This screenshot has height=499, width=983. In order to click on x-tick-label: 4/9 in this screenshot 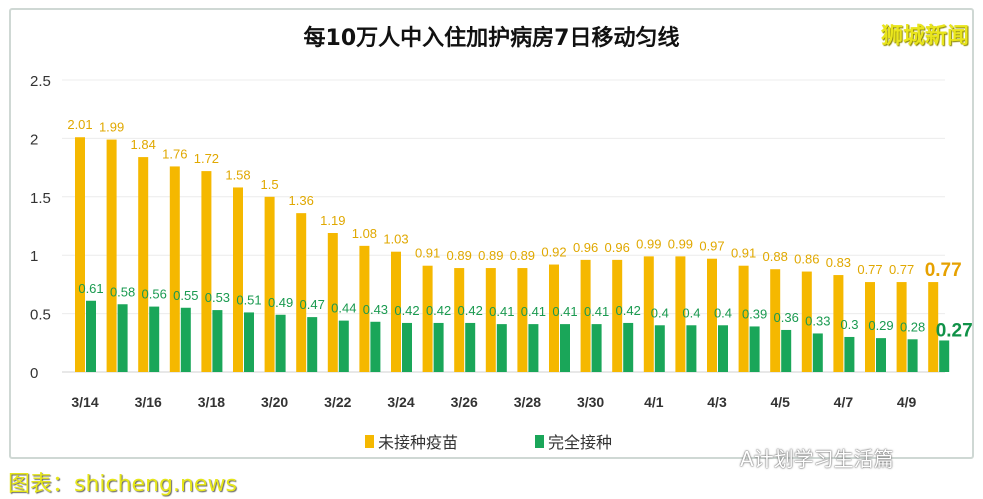, I will do `click(907, 402)`.